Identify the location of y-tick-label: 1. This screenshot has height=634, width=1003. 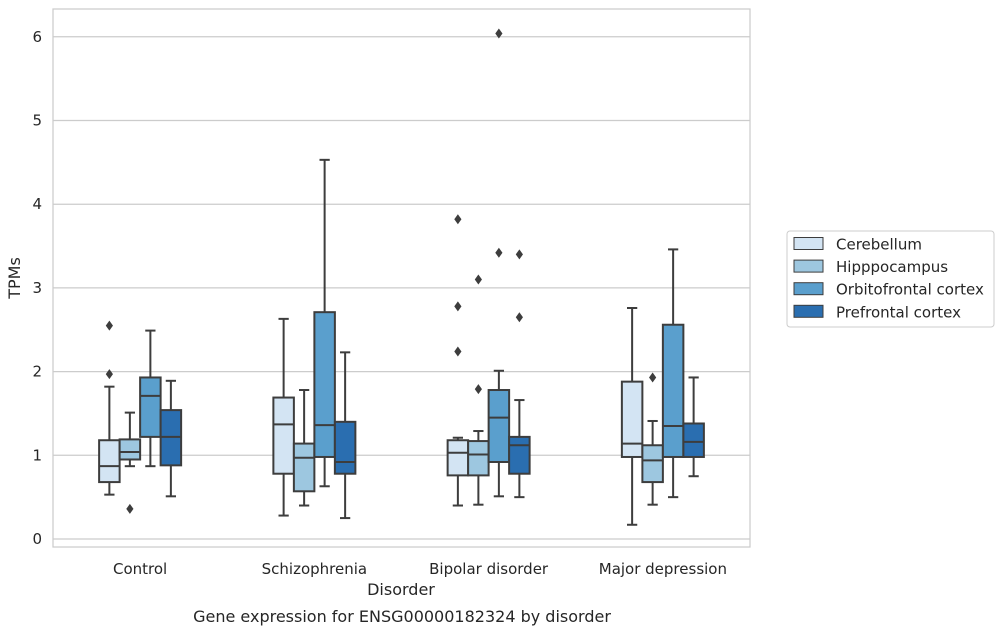
(37, 455).